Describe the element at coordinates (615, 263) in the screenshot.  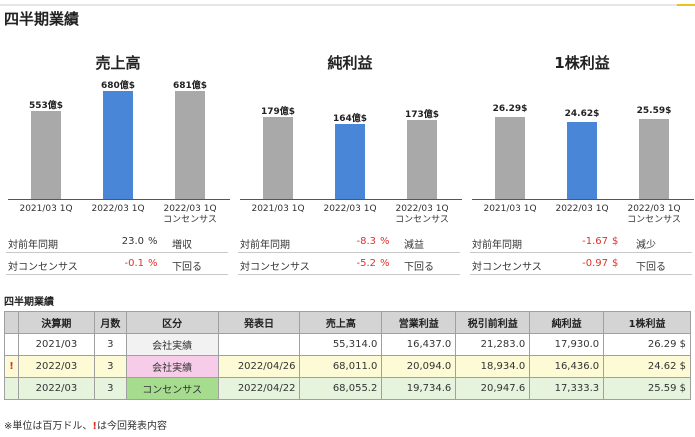
I see `stat-unit: $` at that location.